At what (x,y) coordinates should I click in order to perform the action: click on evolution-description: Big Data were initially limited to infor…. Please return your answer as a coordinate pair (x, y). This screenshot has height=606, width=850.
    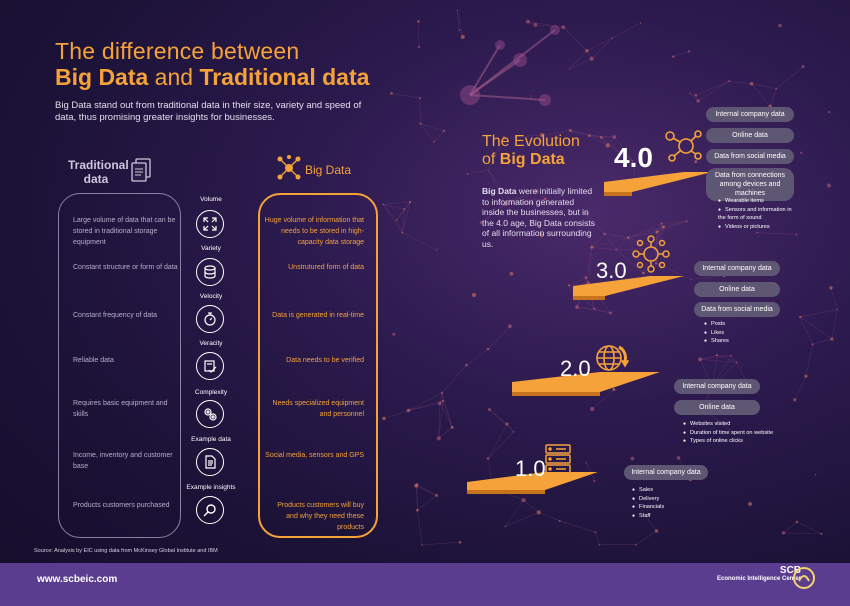
    Looking at the image, I should click on (538, 217).